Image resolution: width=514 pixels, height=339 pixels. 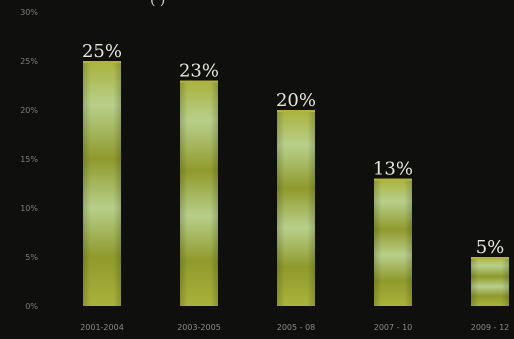 I want to click on x-tick-label: 2003-2005, so click(x=199, y=327).